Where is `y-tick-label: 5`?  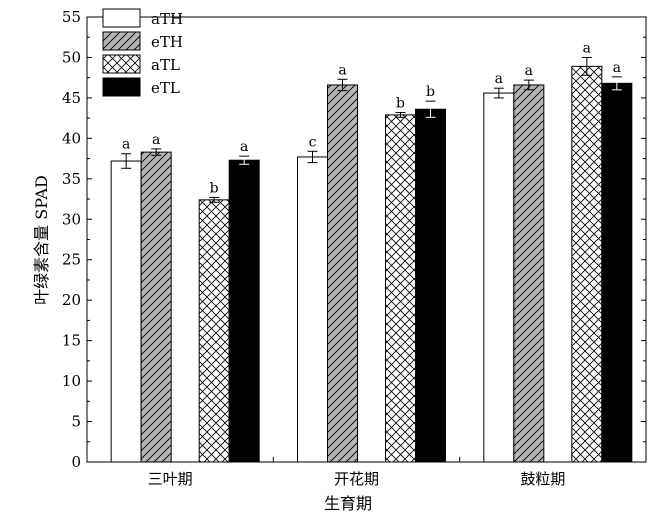
y-tick-label: 5 is located at coordinates (76, 422).